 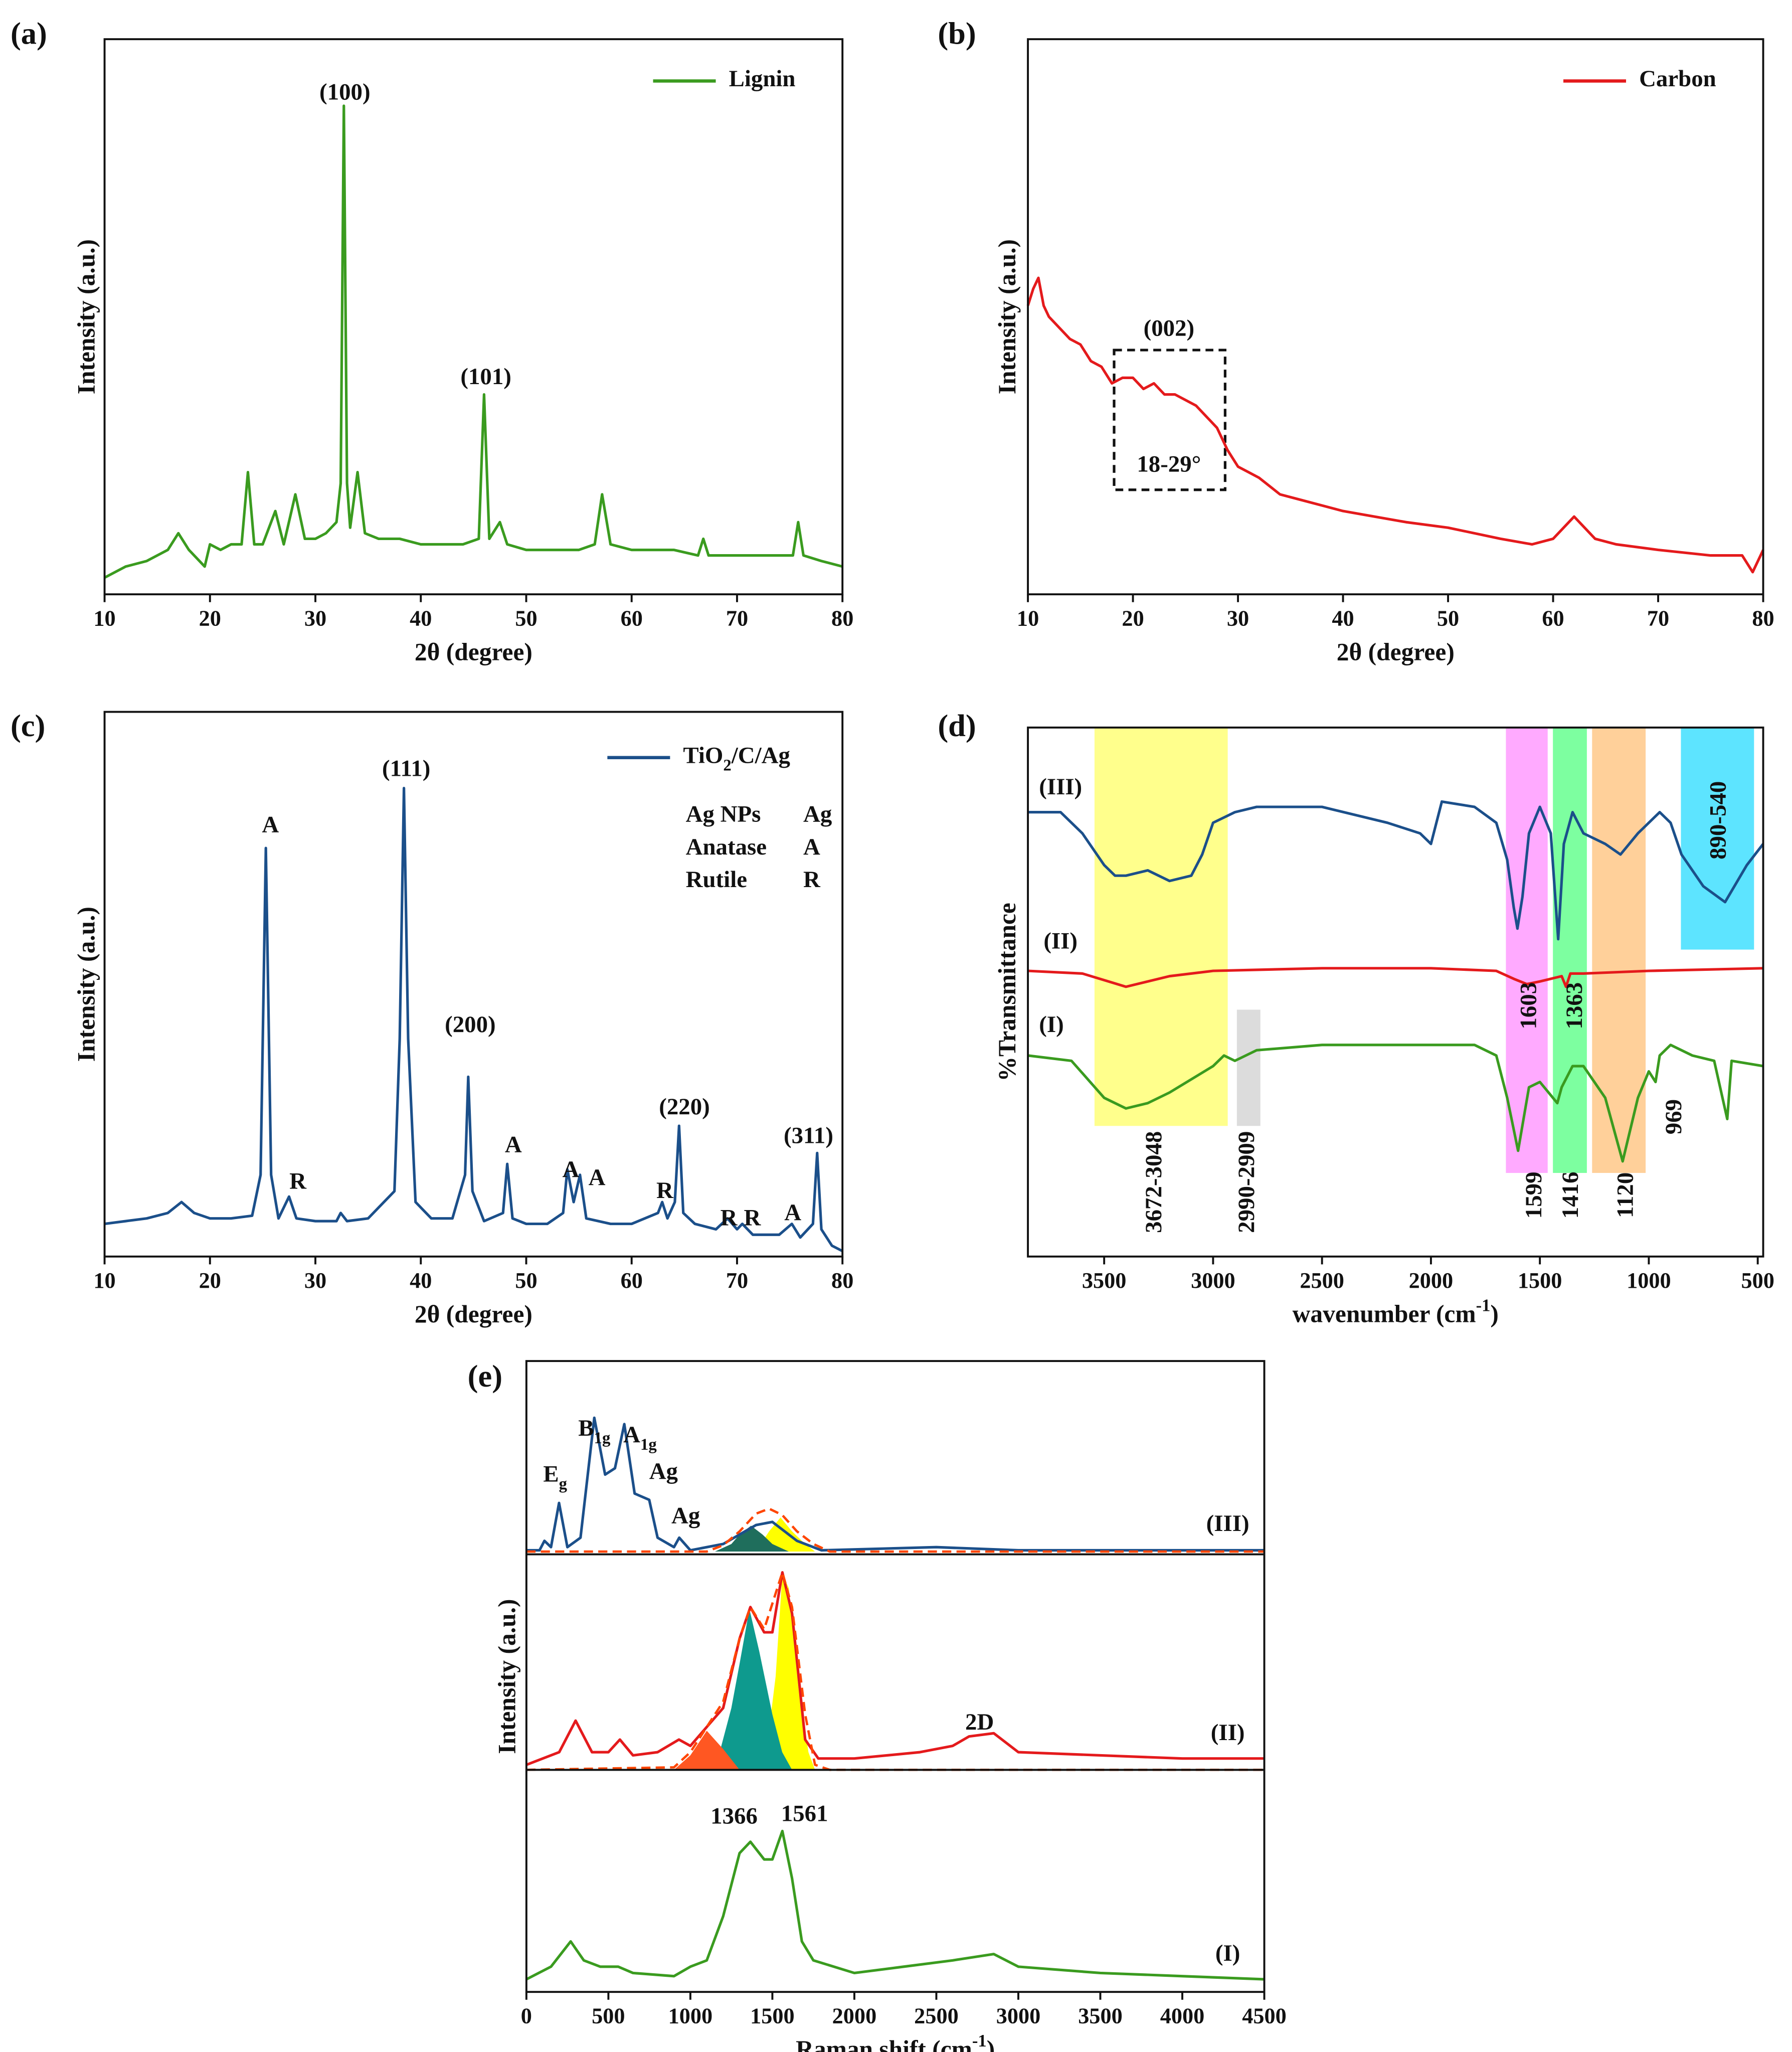 I want to click on x-tick-label: 4000, so click(x=1182, y=2015).